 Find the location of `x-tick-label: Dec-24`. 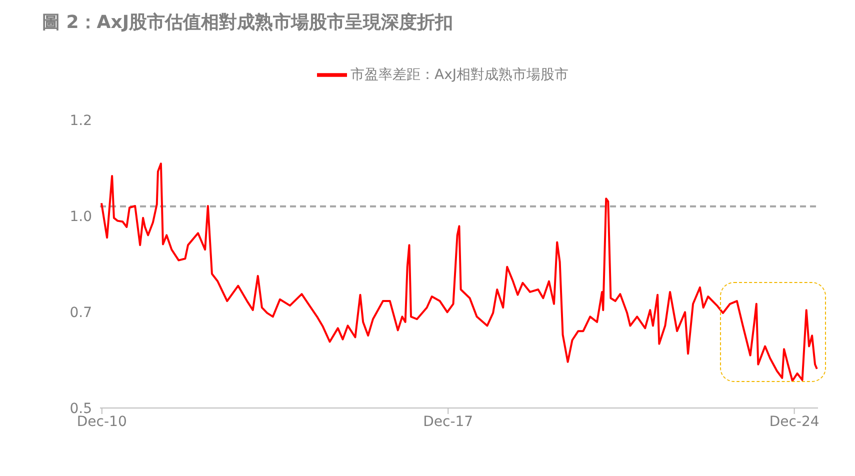

x-tick-label: Dec-24 is located at coordinates (794, 422).